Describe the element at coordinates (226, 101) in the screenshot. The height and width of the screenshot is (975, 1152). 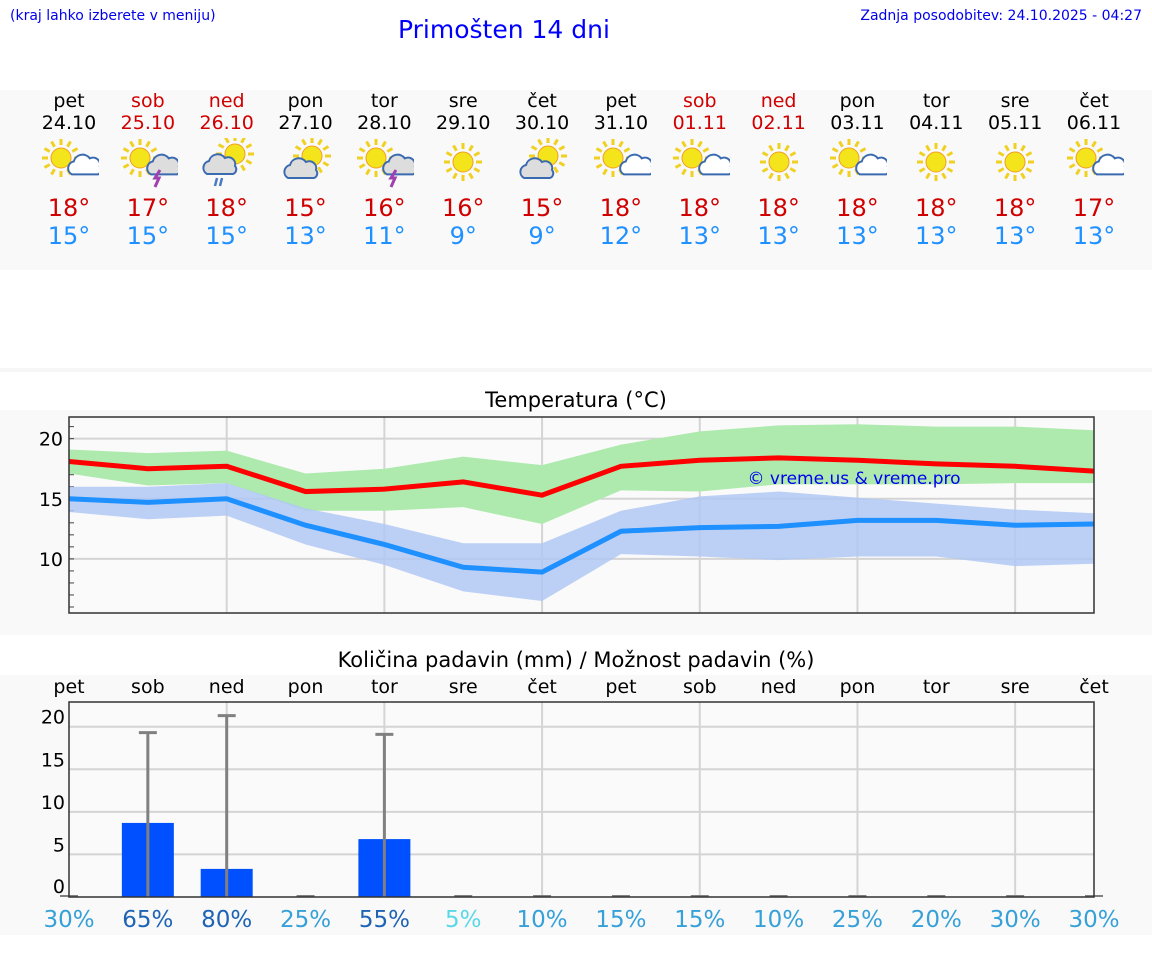
I see `day-name: ned` at that location.